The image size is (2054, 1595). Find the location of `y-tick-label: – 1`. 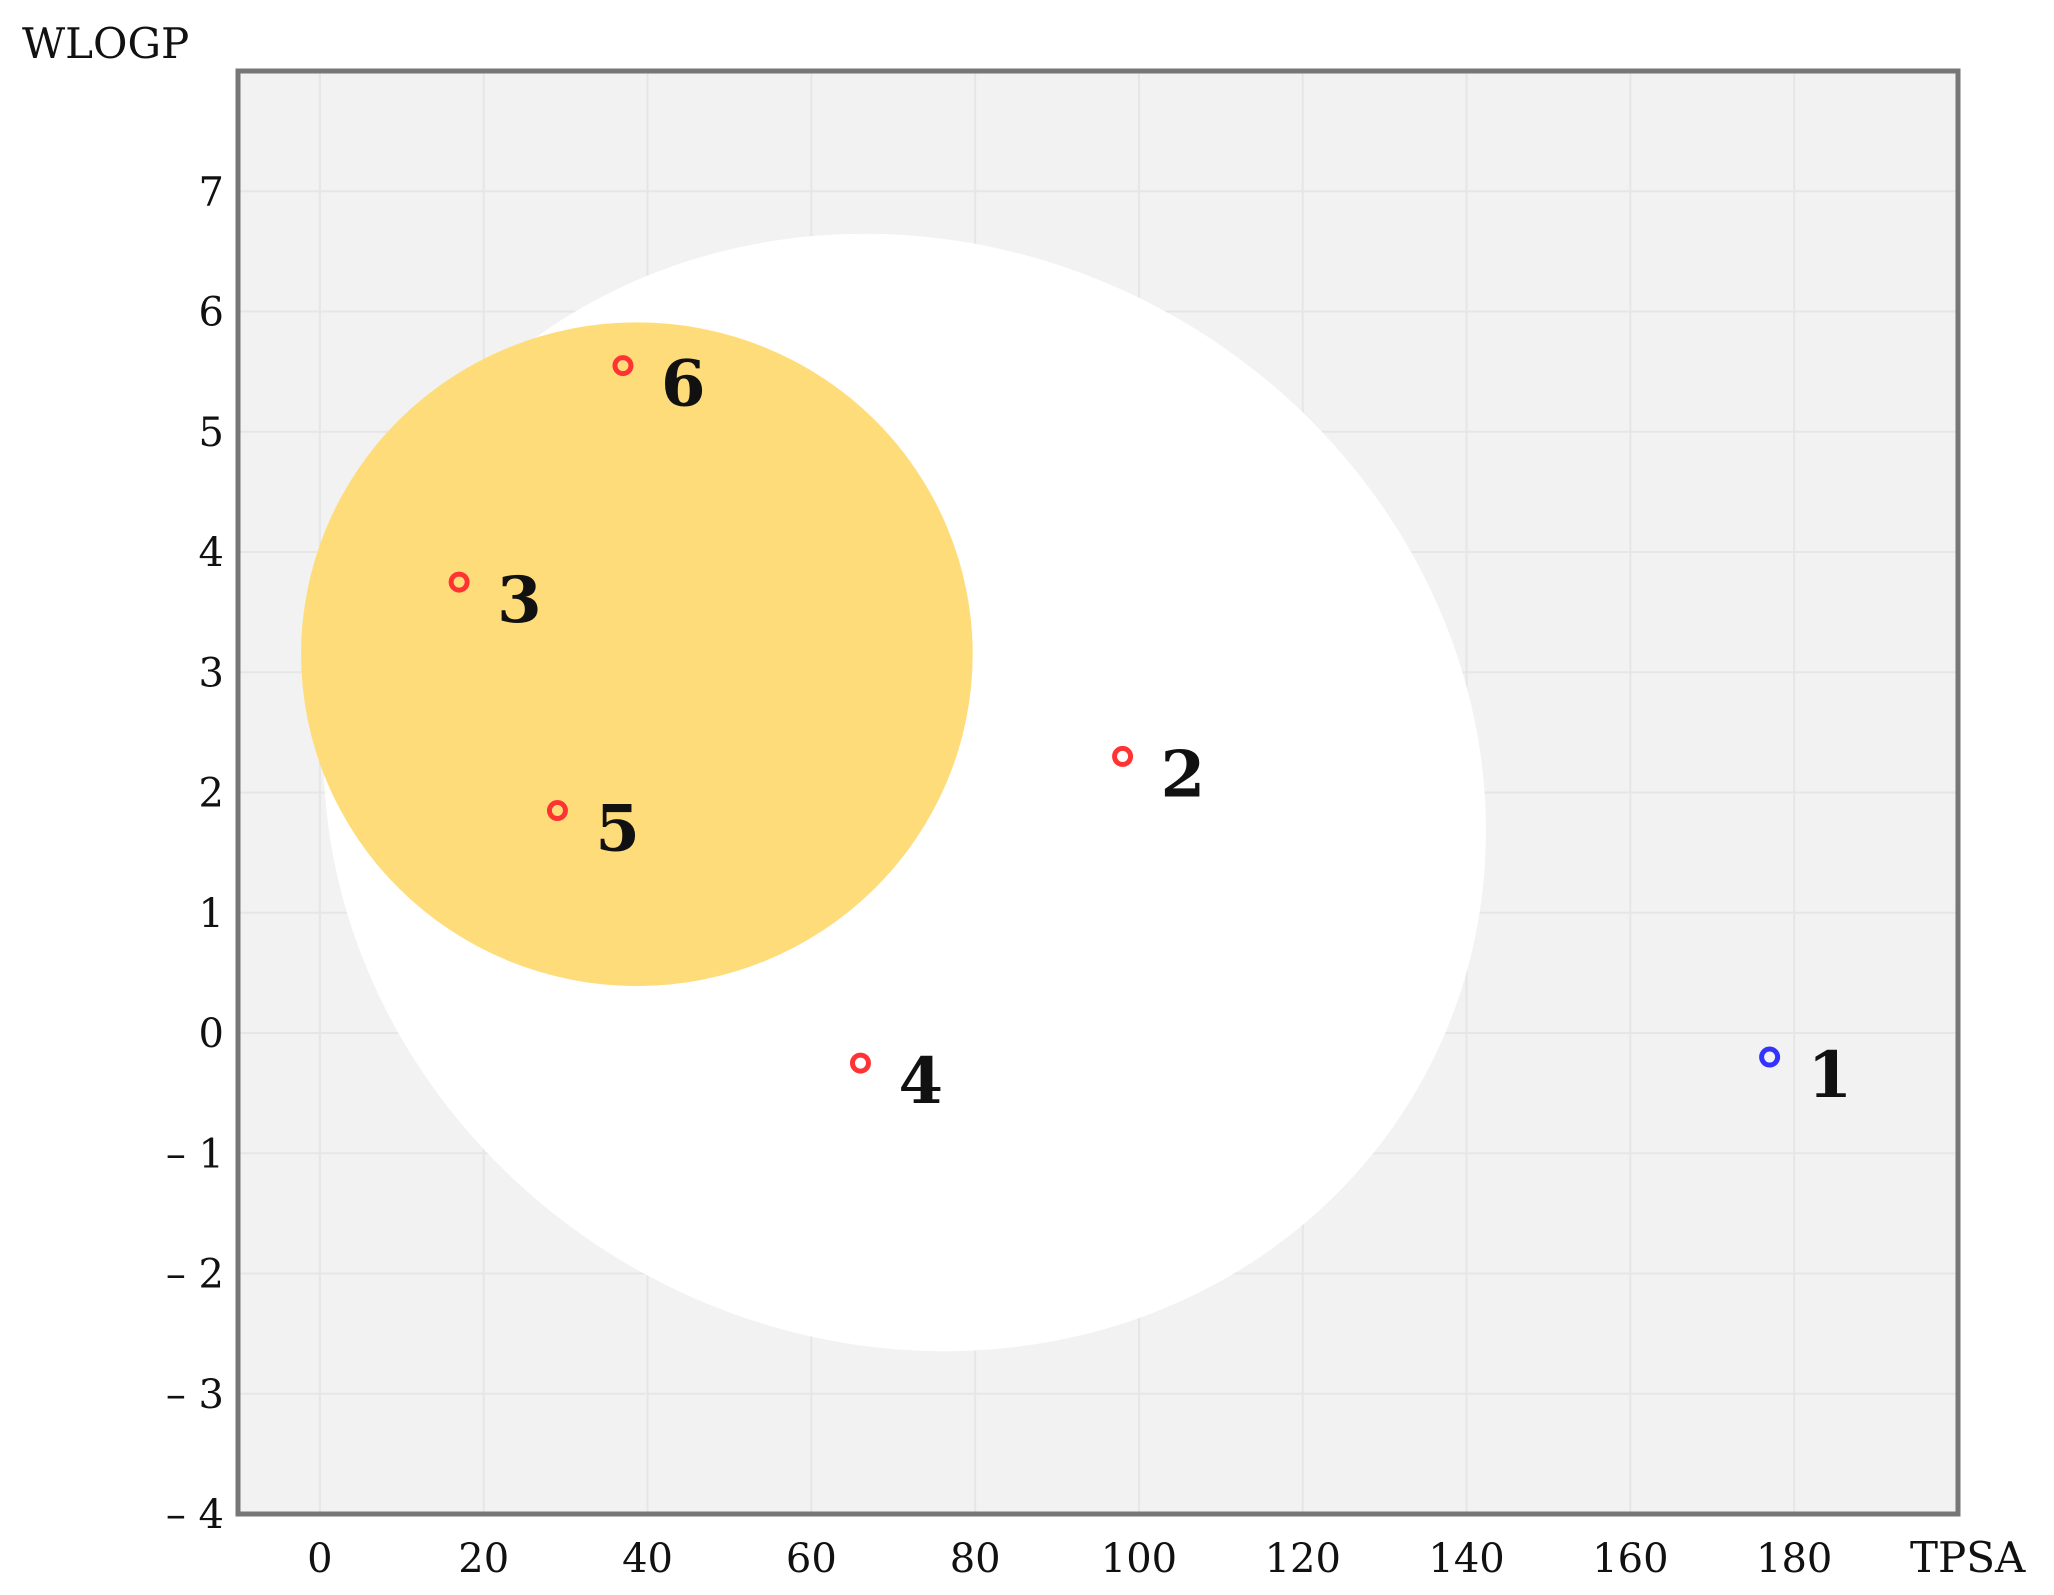

y-tick-label: – 1 is located at coordinates (195, 1154).